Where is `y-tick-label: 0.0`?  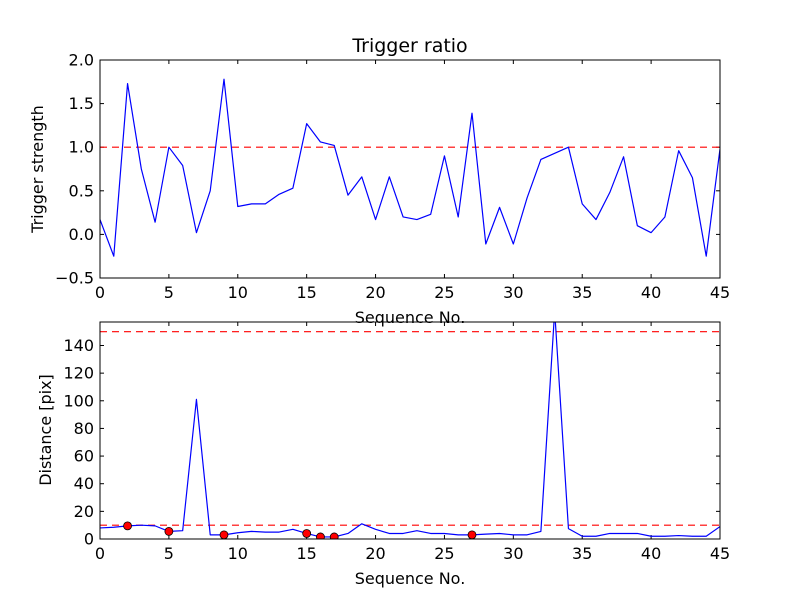
y-tick-label: 0.0 is located at coordinates (81, 234).